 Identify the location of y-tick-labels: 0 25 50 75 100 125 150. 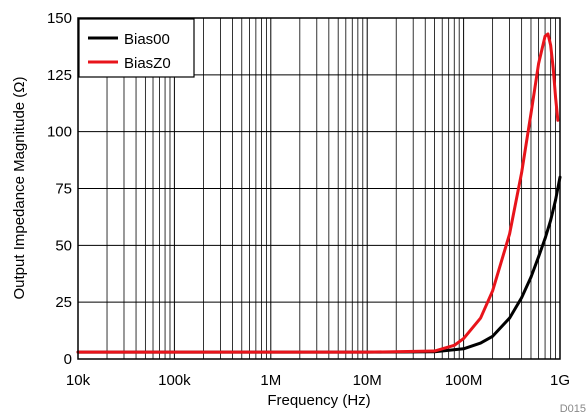
(59, 189).